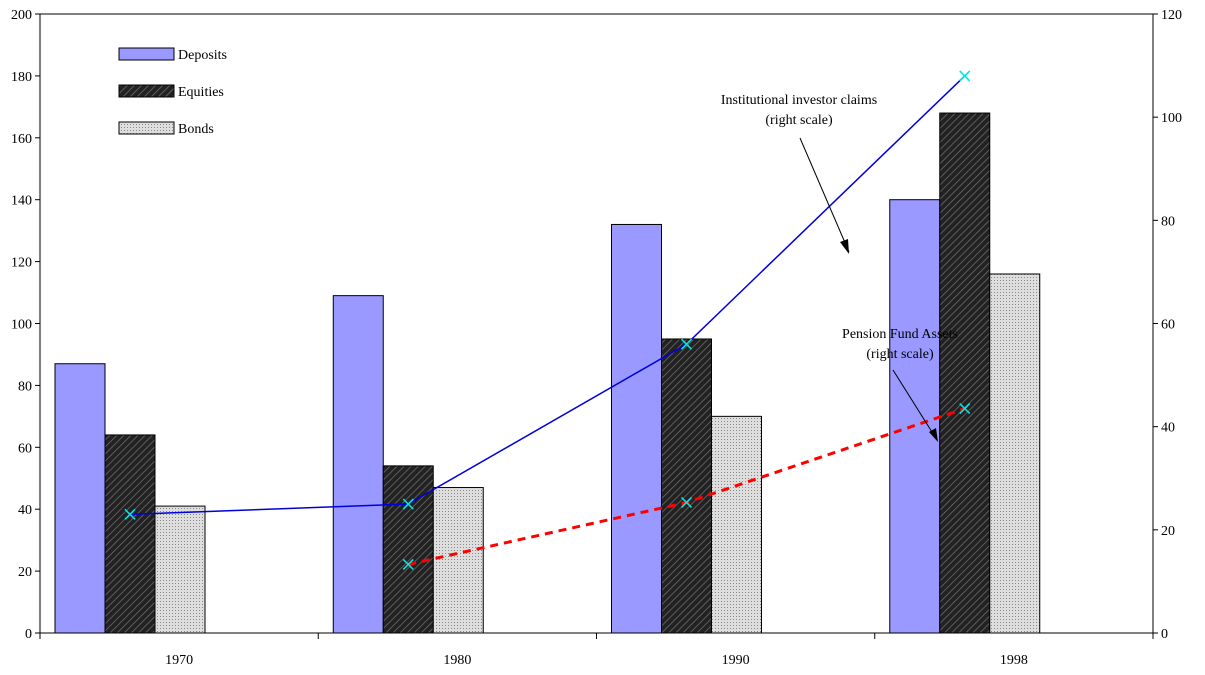 This screenshot has width=1205, height=675. Describe the element at coordinates (146, 54) in the screenshot. I see `legend-swatch-deposits` at that location.